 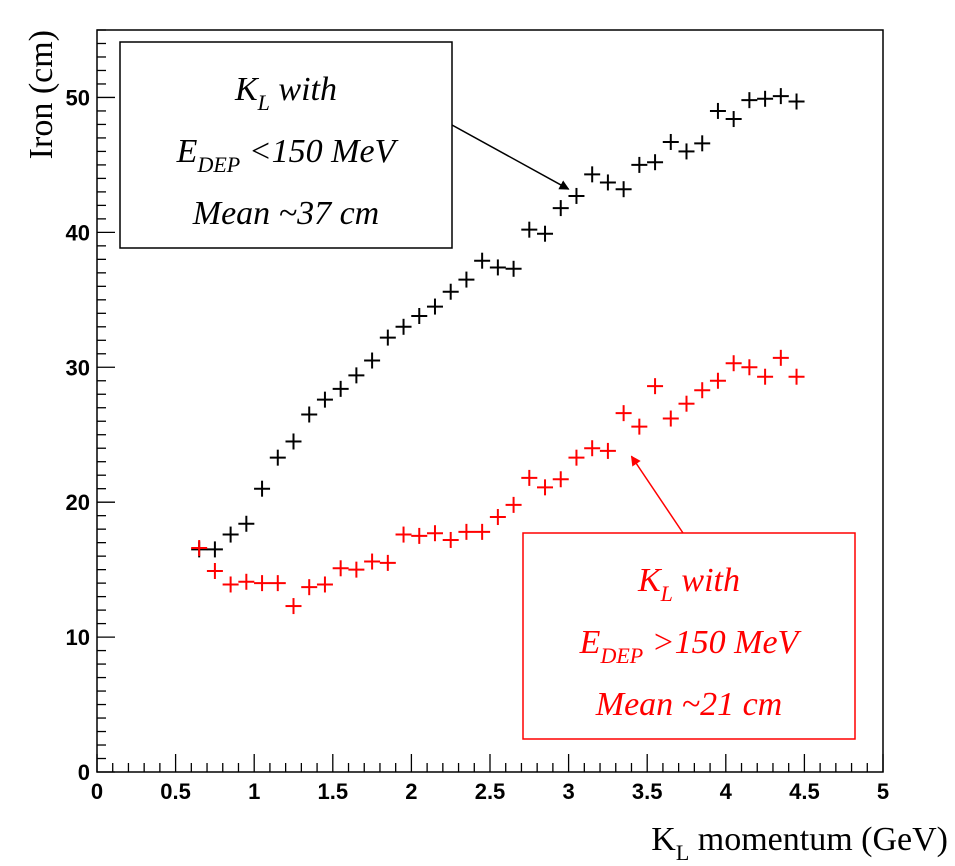 I want to click on annotation-arrow-high-energy, so click(x=657, y=494).